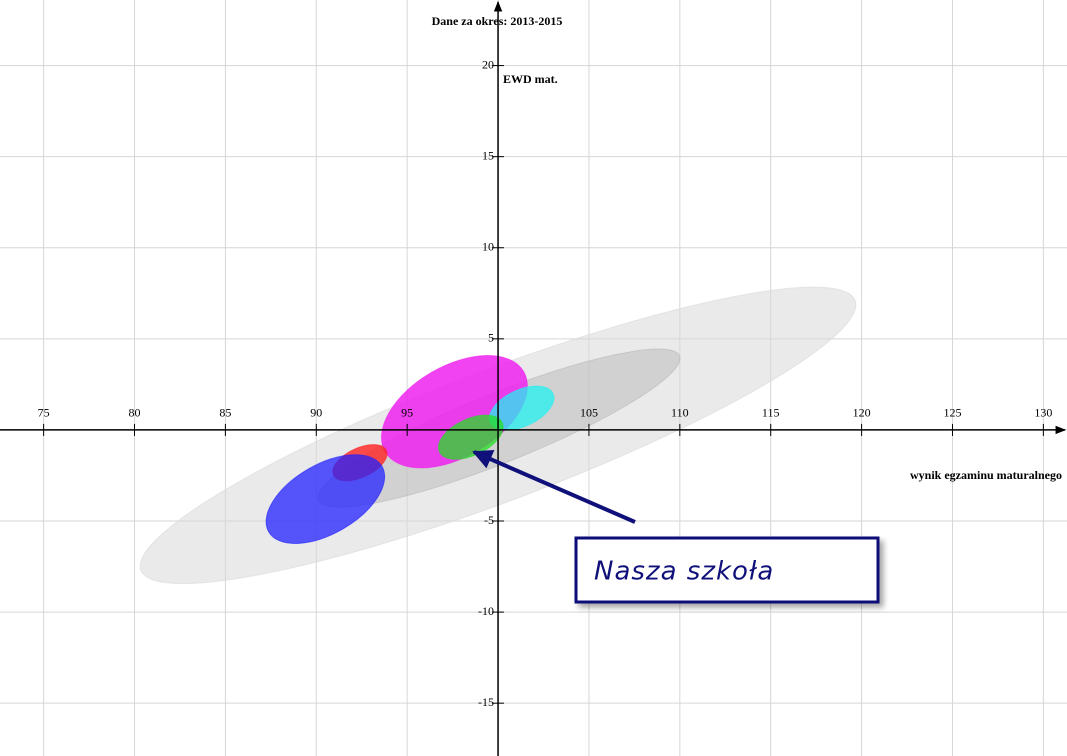  What do you see at coordinates (489, 520) in the screenshot?
I see `y-tick-label: -5` at bounding box center [489, 520].